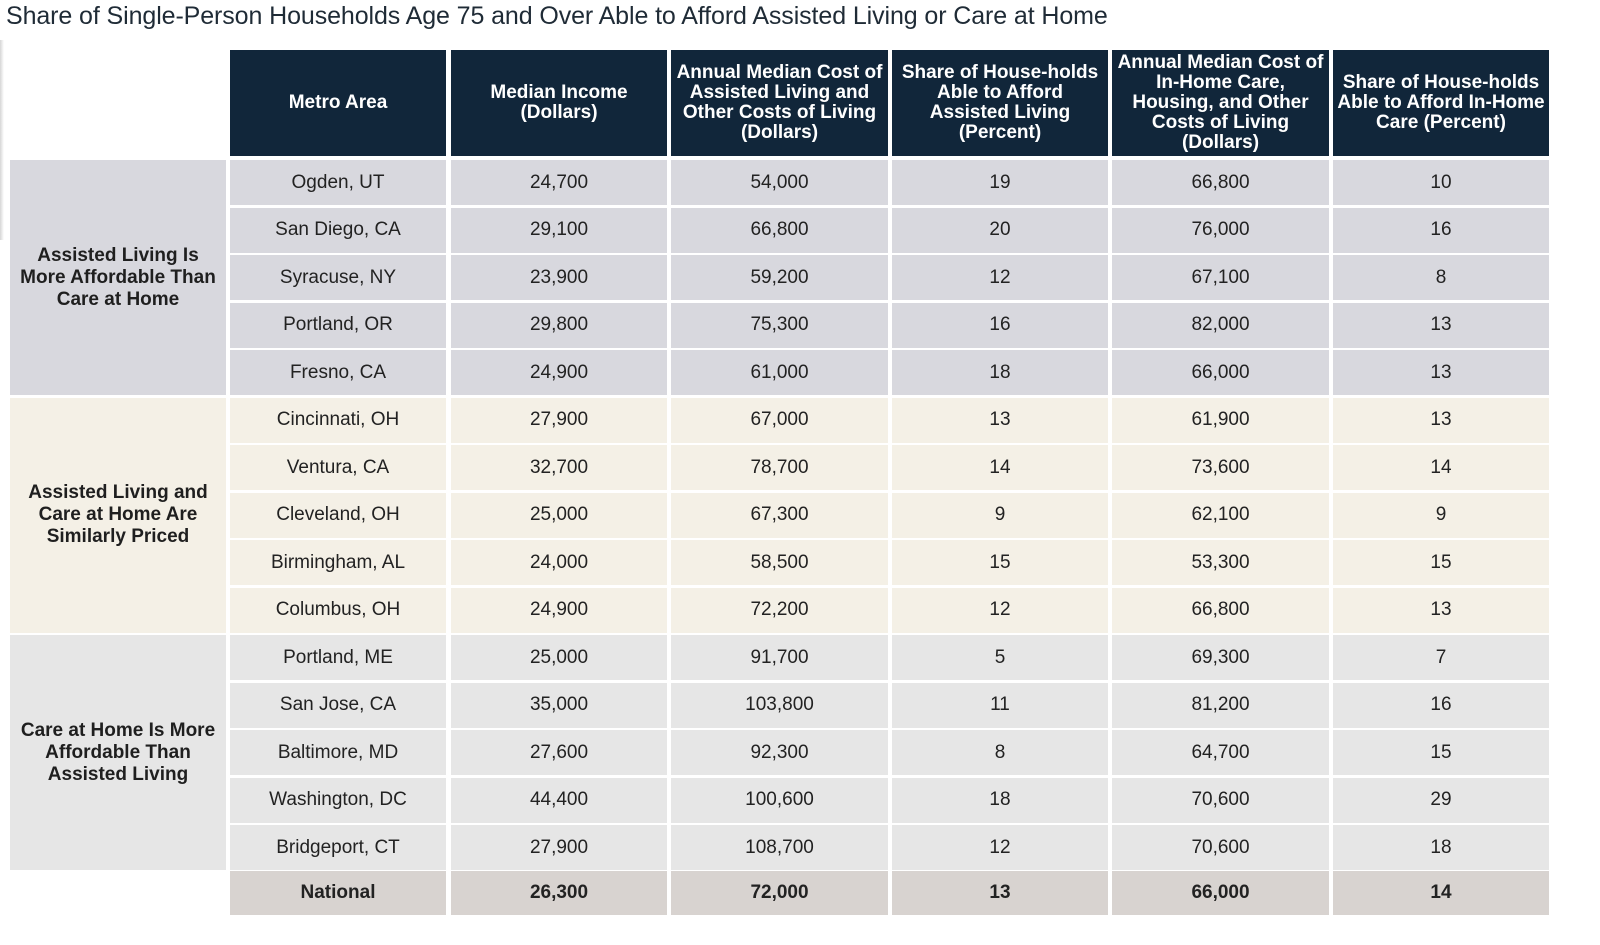 Image resolution: width=1600 pixels, height=945 pixels. I want to click on table-cell: 44,400, so click(559, 800).